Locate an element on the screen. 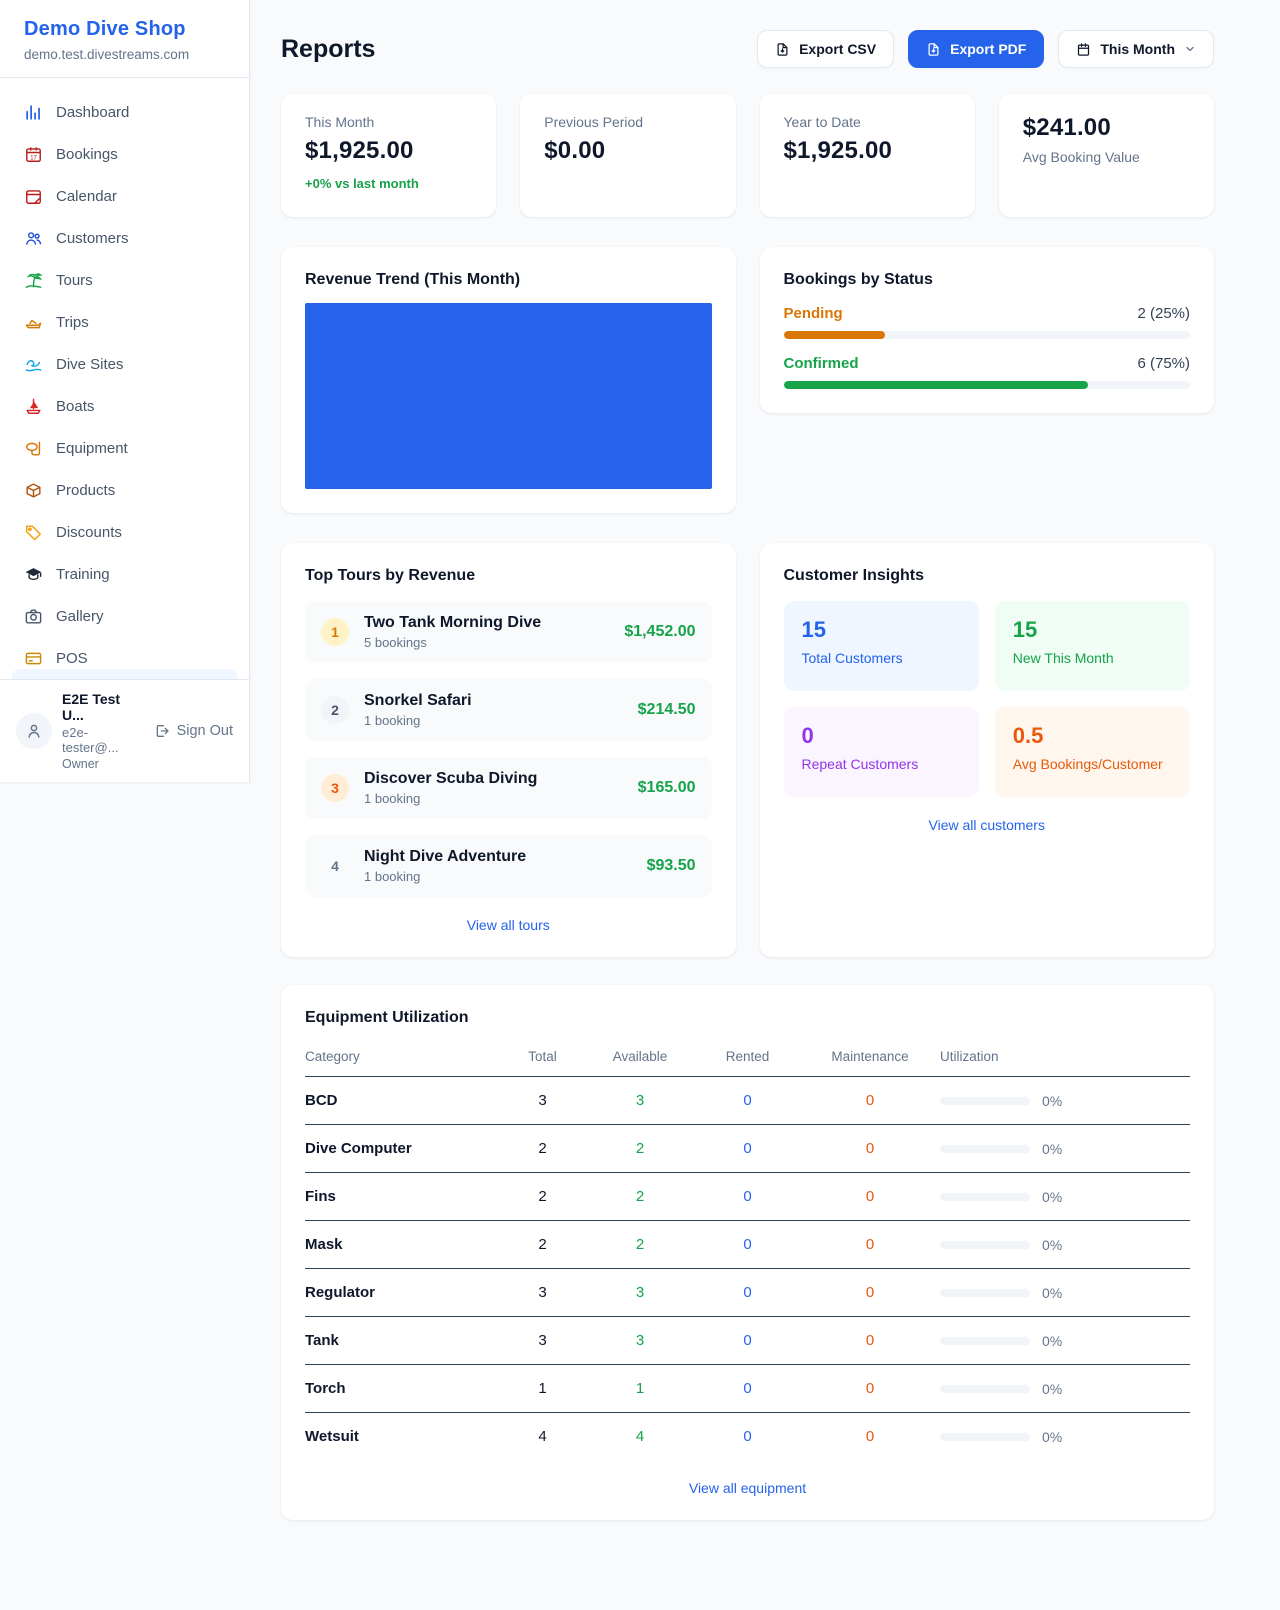 The height and width of the screenshot is (1610, 1280). table-row: Tank 3 3 0 0 0% is located at coordinates (747, 1340).